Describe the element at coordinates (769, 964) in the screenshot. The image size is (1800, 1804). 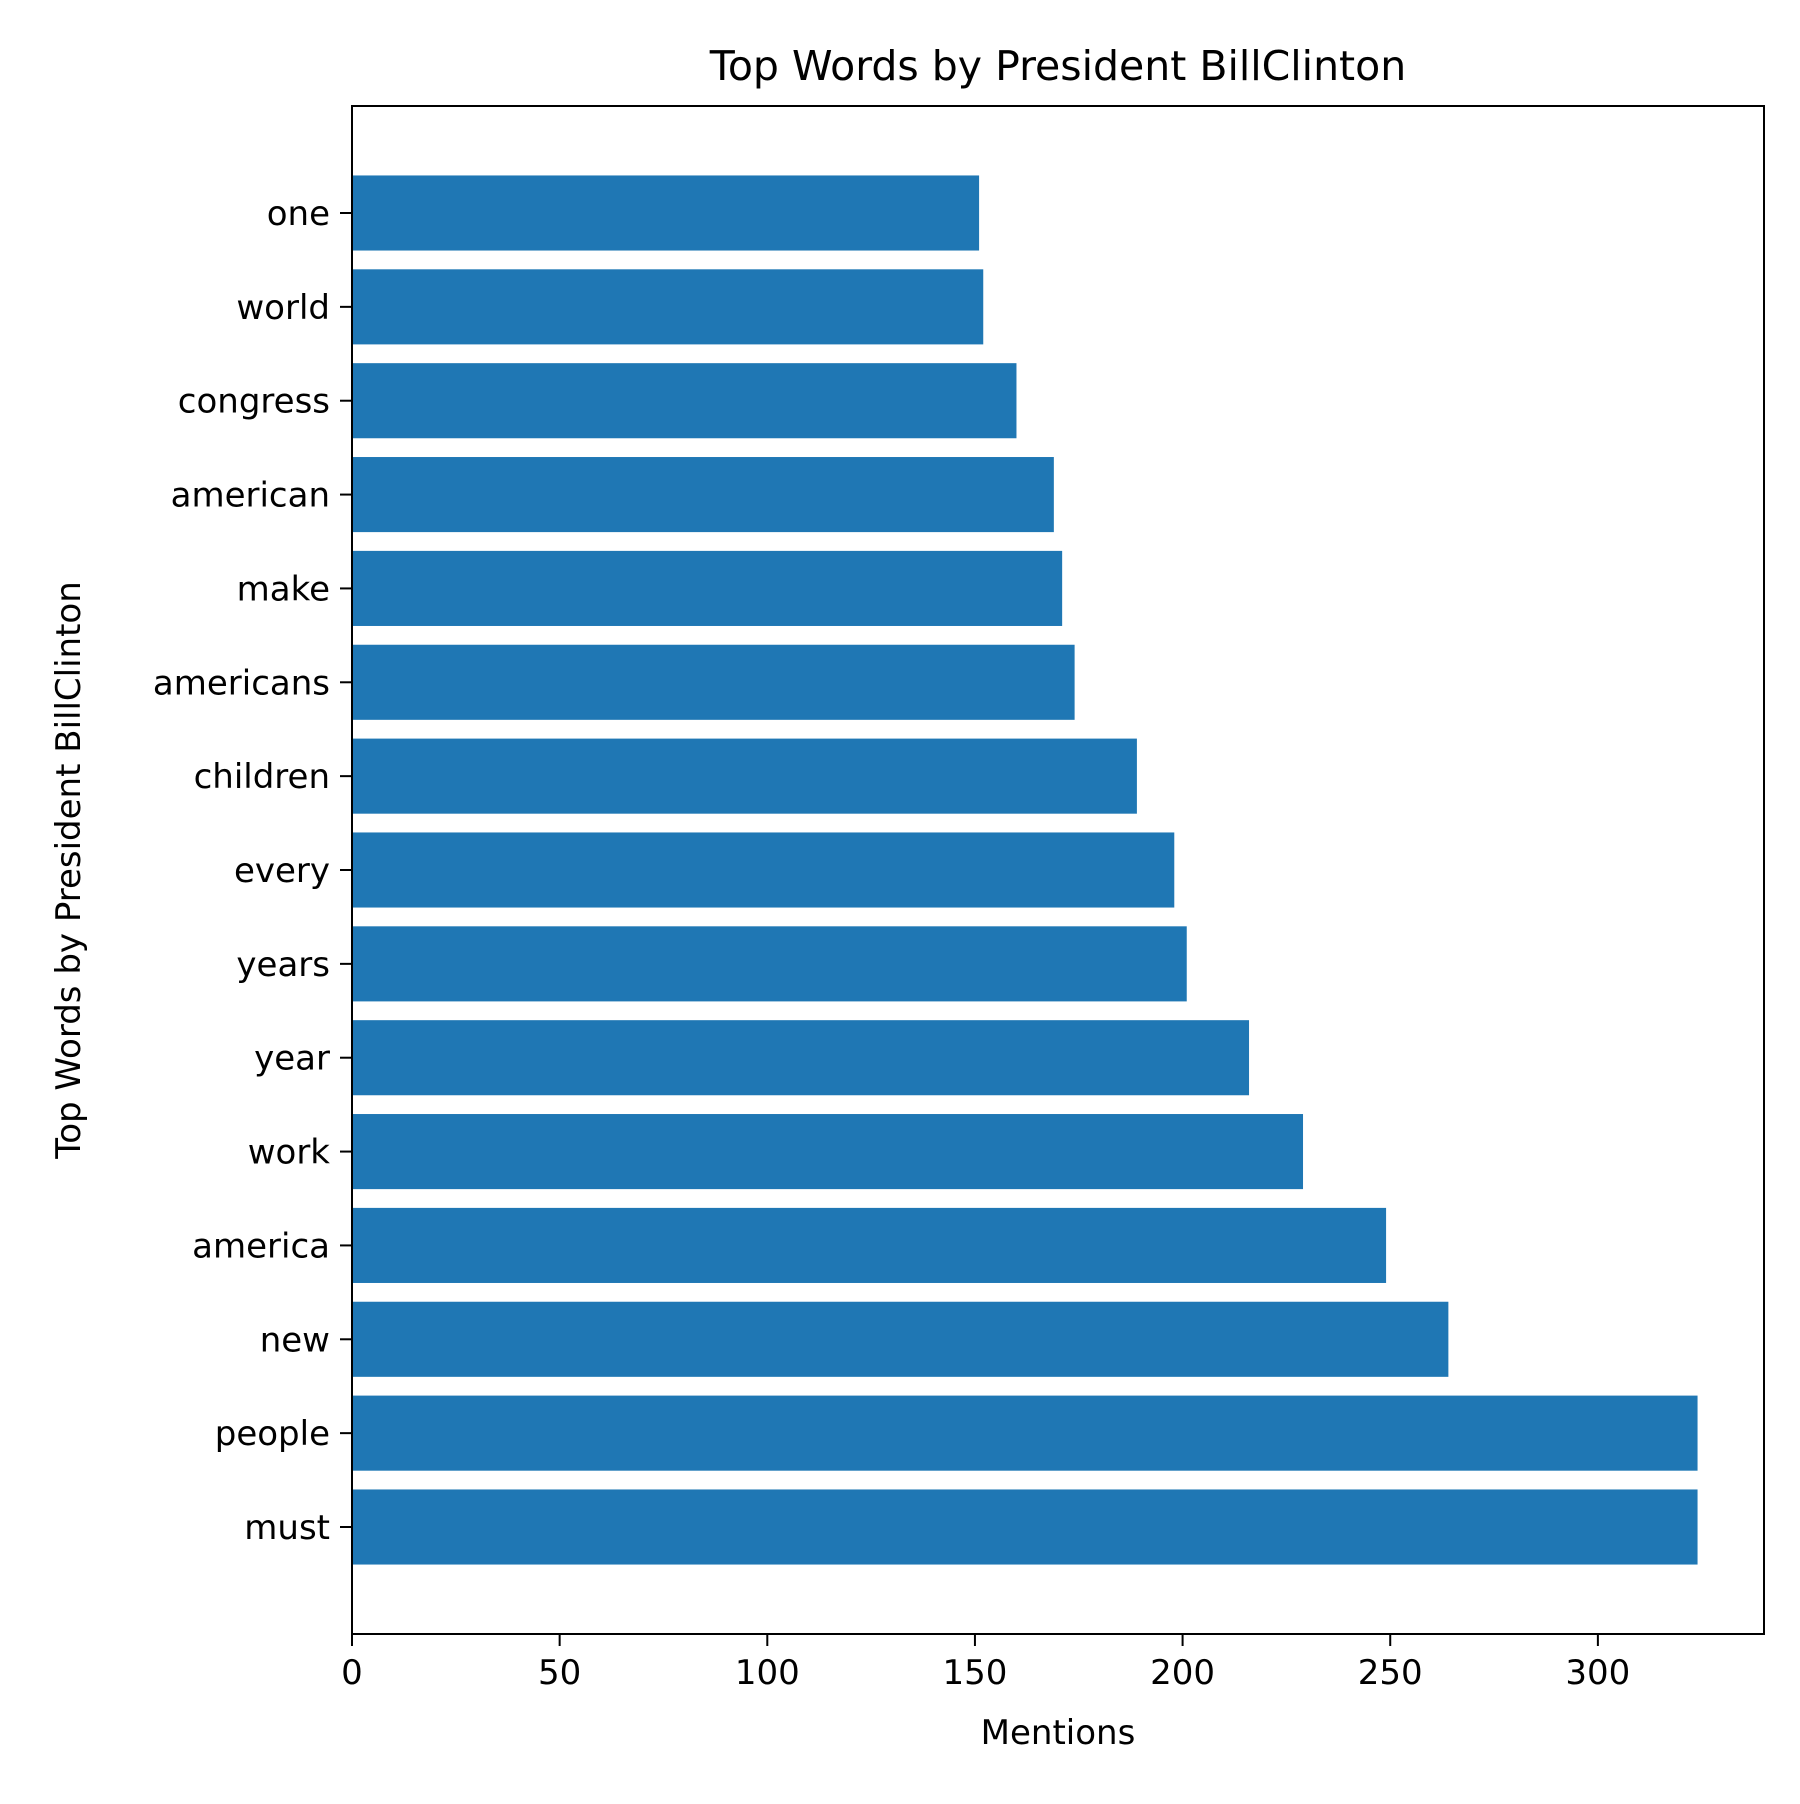
I see `bar-years` at that location.